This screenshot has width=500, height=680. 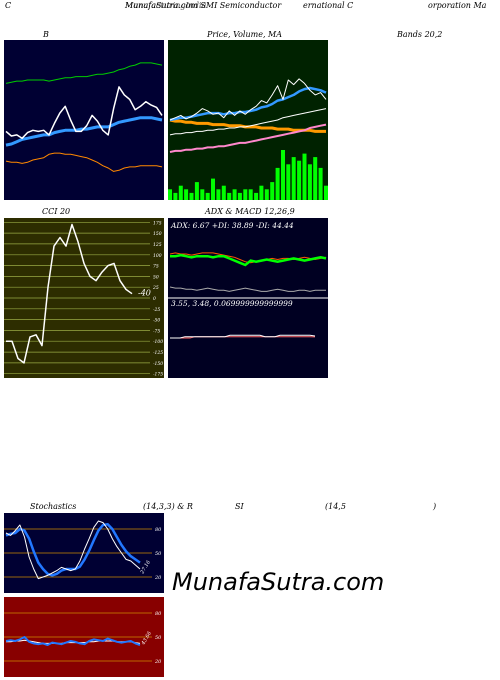 I want to click on title-rsi-params: (14,5, so click(x=335, y=506).